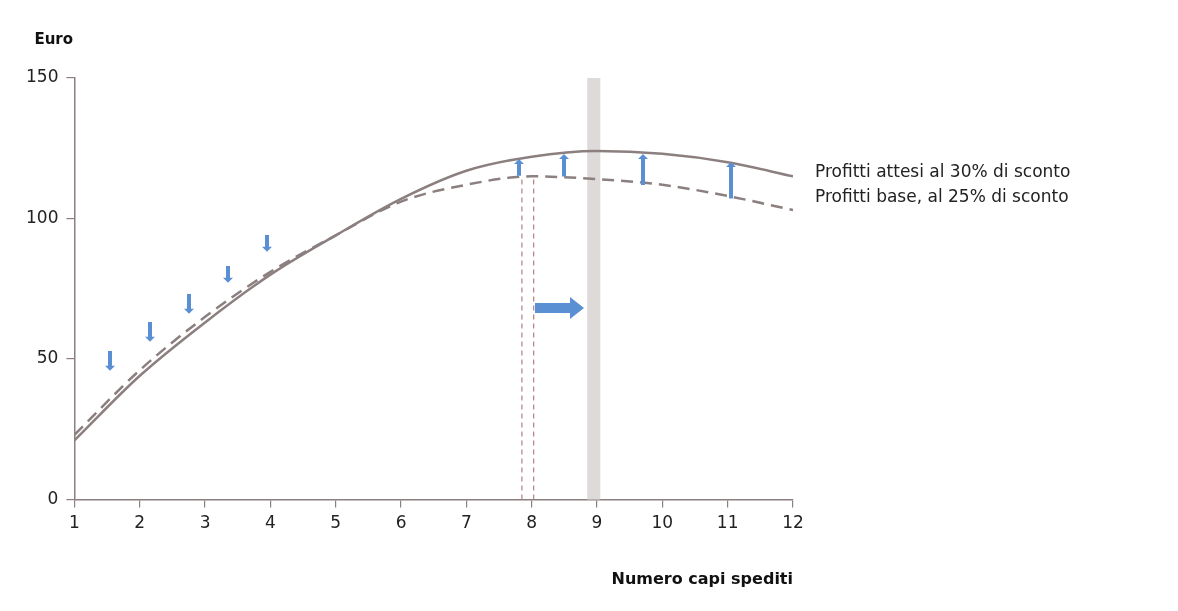 The image size is (1178, 611). What do you see at coordinates (943, 170) in the screenshot?
I see `series-label: Profitti attesi al 30% di sconto` at bounding box center [943, 170].